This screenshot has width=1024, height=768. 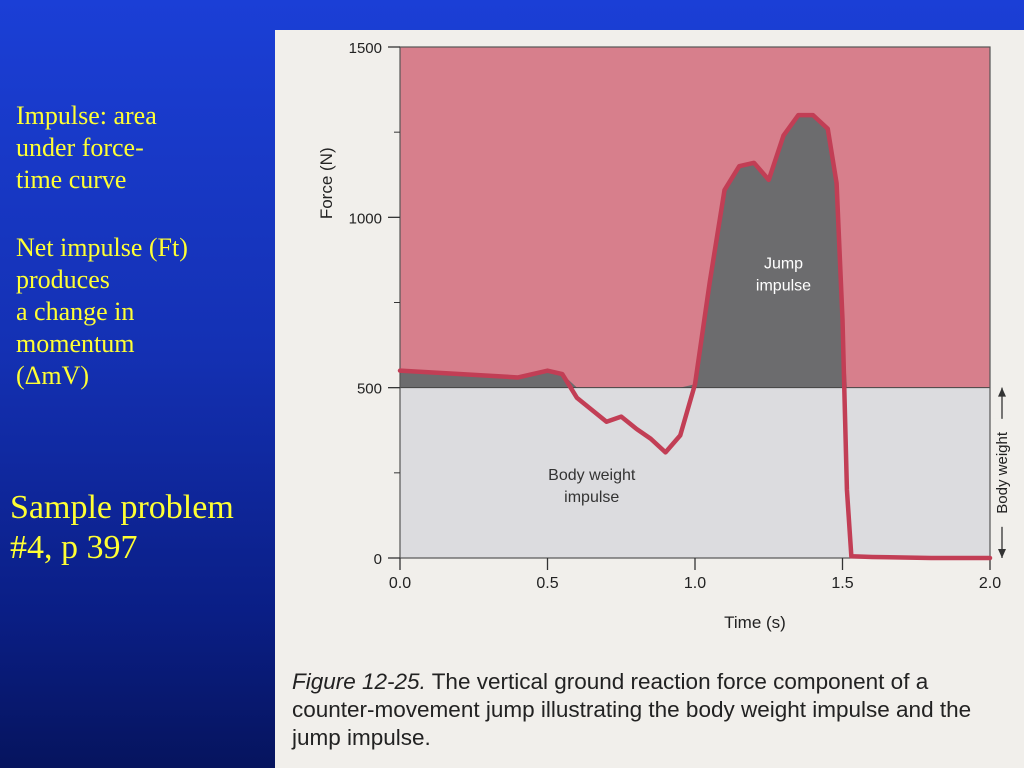 What do you see at coordinates (74, 547) in the screenshot?
I see `text-line: #4, p 397` at bounding box center [74, 547].